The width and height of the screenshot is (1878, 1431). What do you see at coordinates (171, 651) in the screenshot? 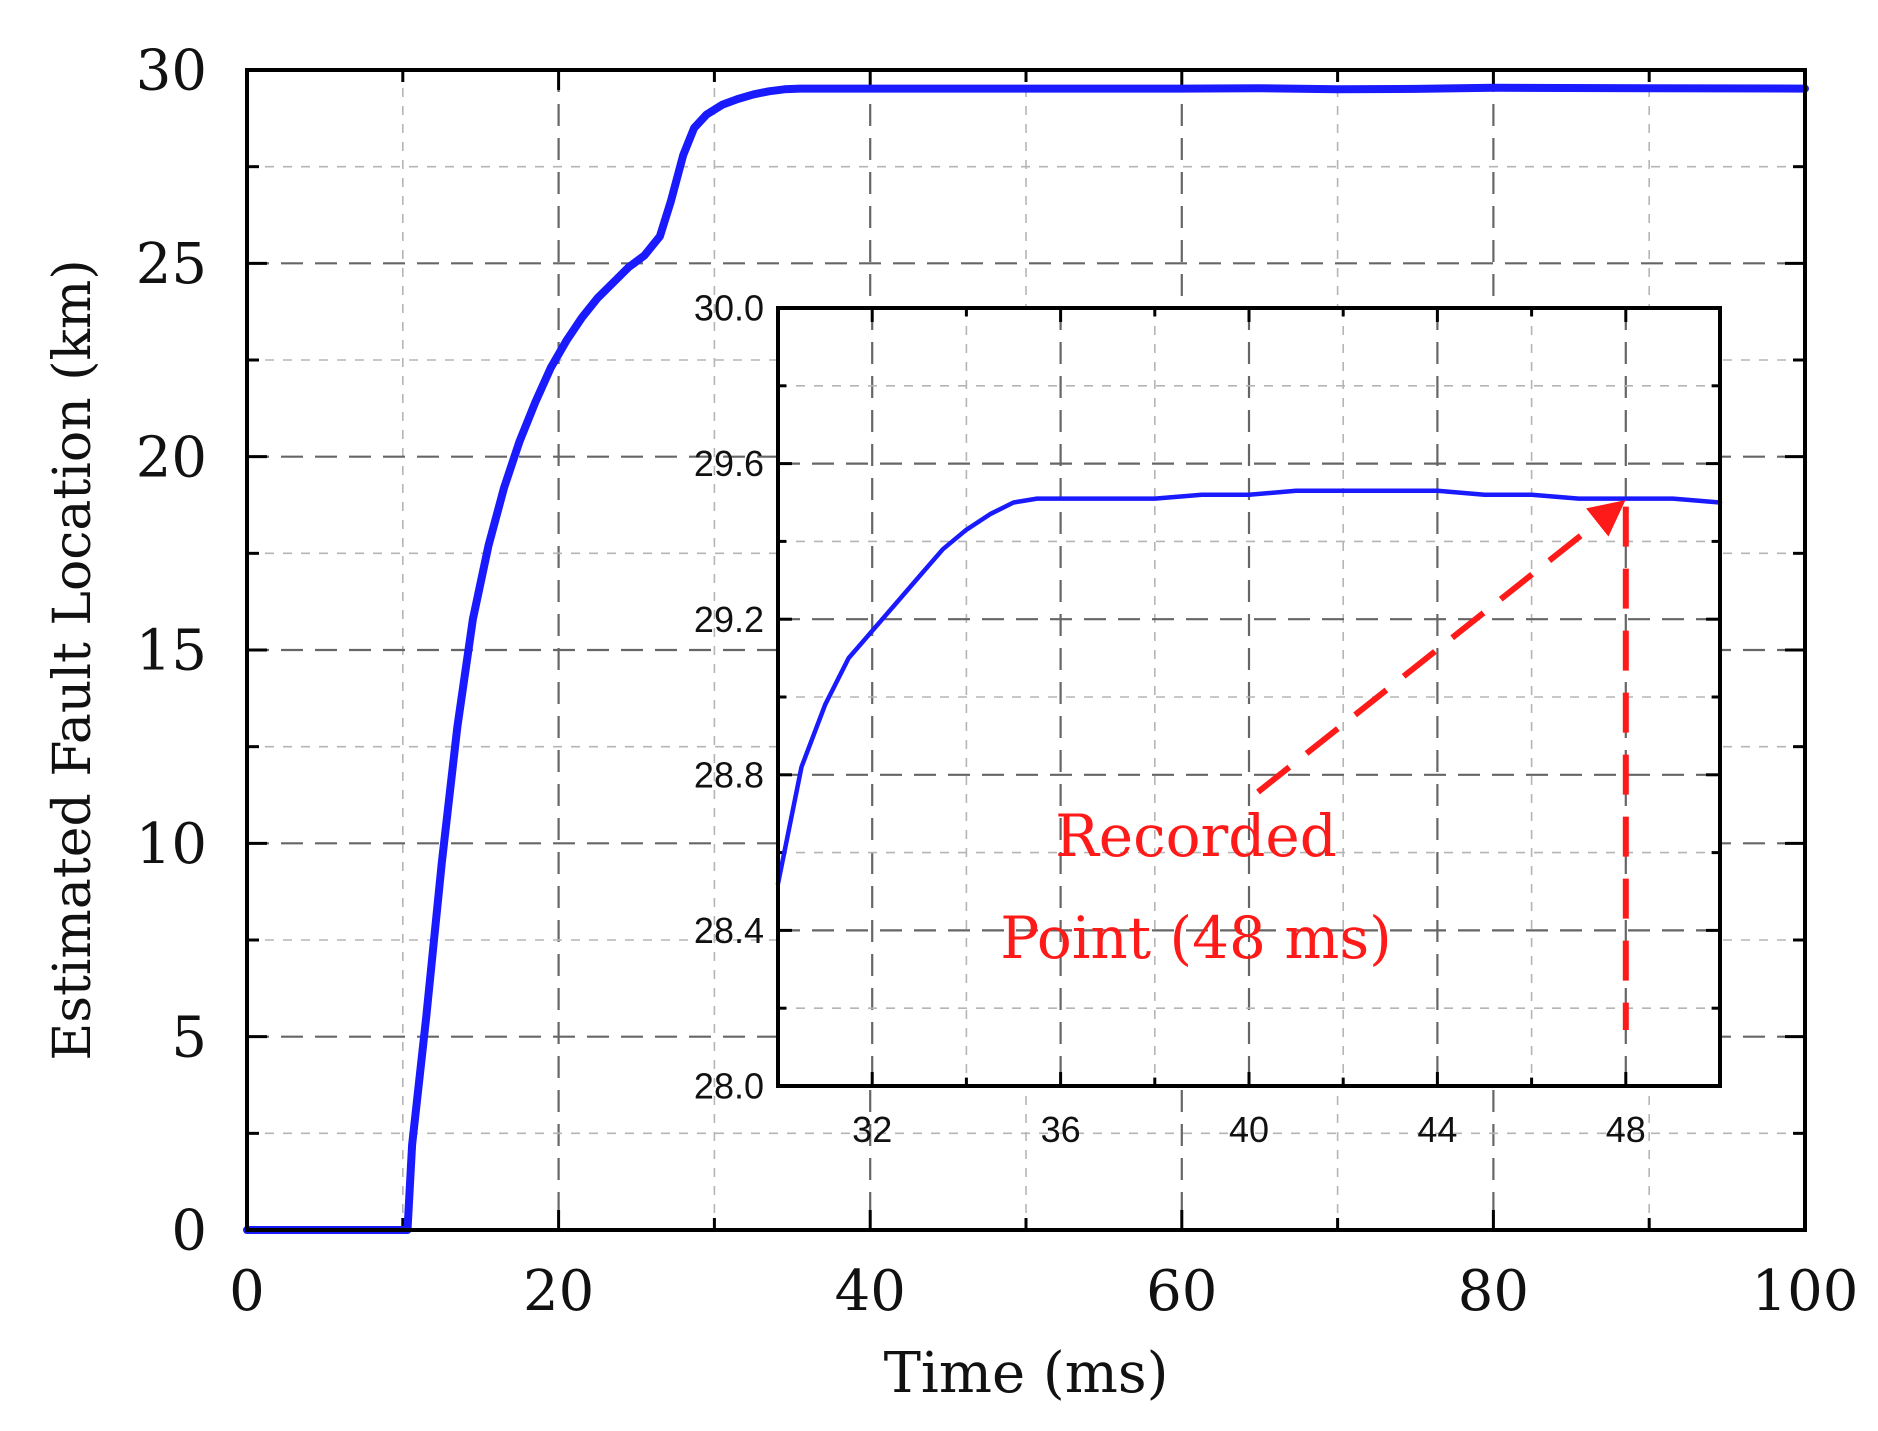
I see `main-ytick-label: 15` at bounding box center [171, 651].